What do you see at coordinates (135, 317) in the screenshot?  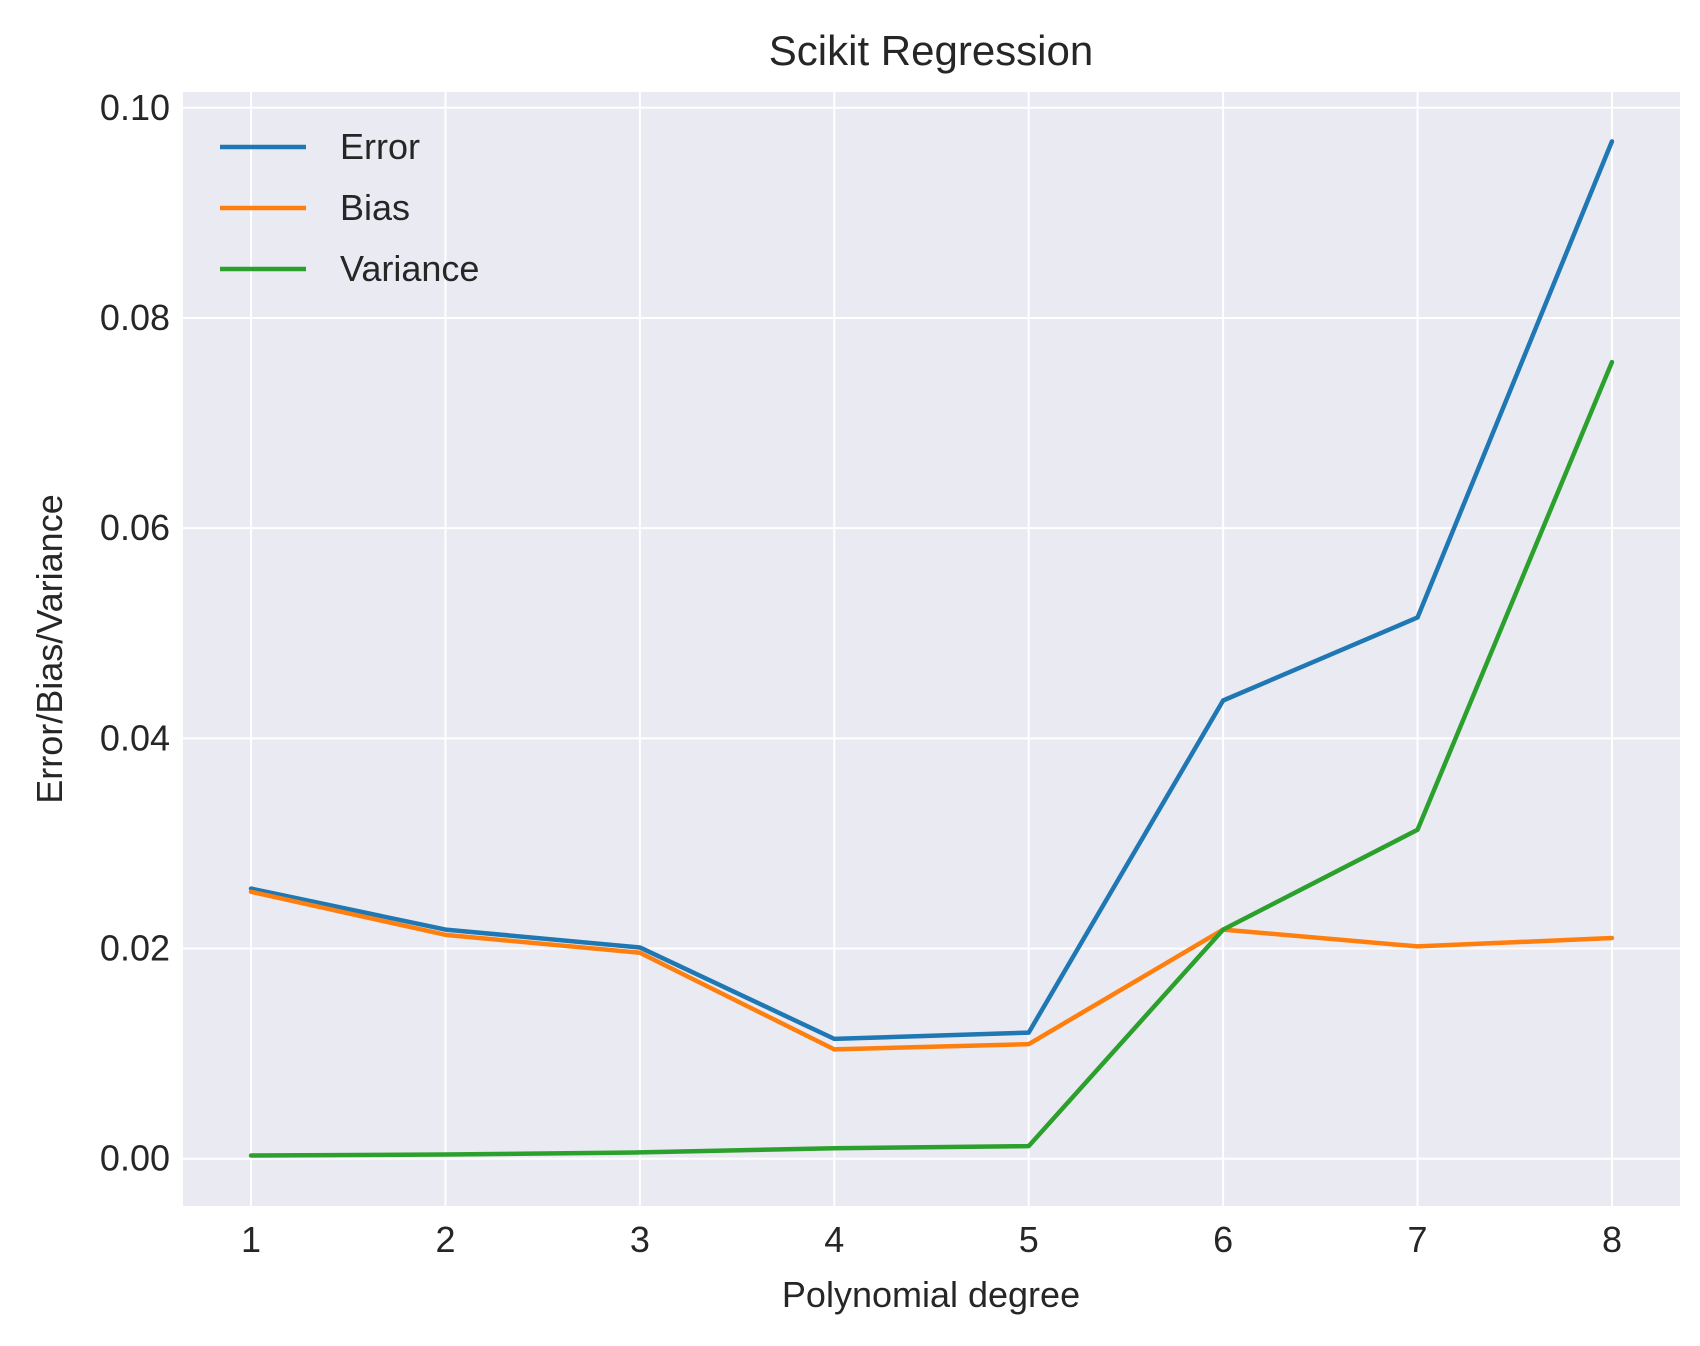 I see `y-tick-label: 0.08` at bounding box center [135, 317].